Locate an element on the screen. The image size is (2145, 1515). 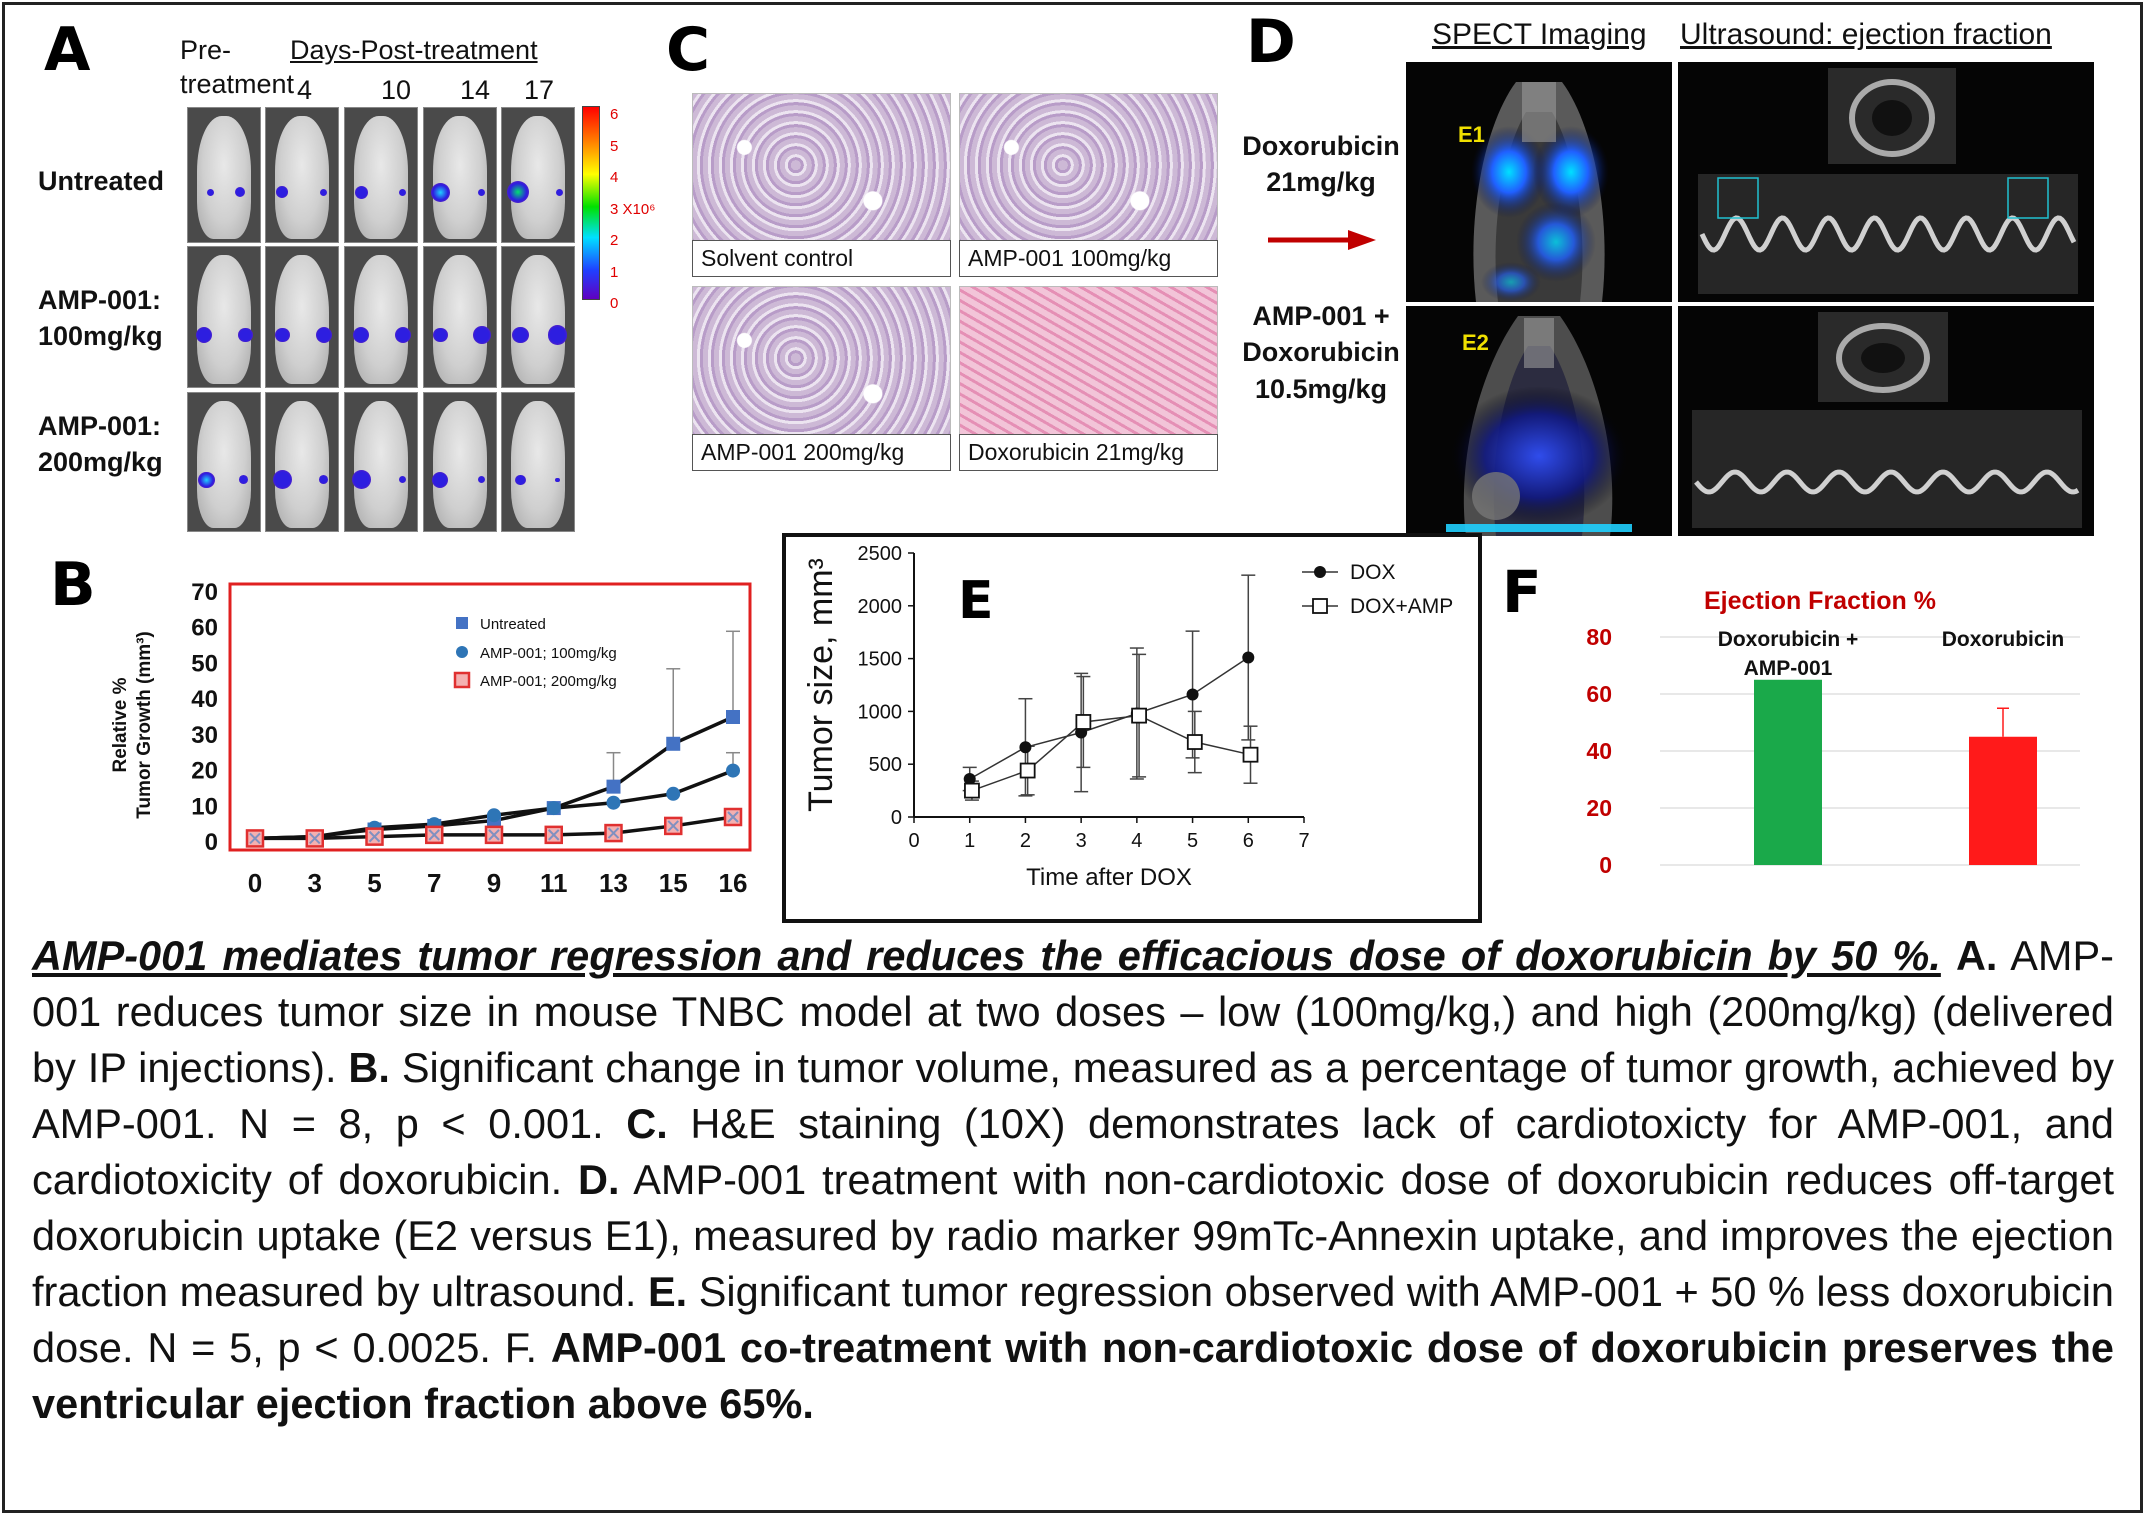
x-tick-label: 7 is located at coordinates (1303, 841).